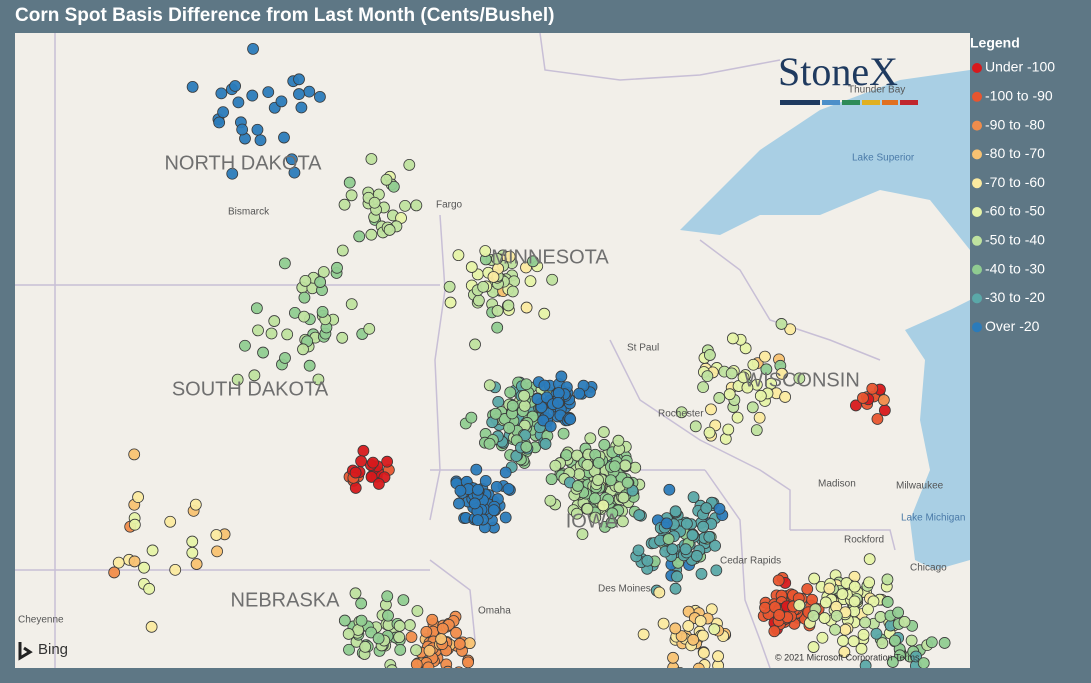  Describe the element at coordinates (286, 600) in the screenshot. I see `state-label: NEBRASKA` at that location.